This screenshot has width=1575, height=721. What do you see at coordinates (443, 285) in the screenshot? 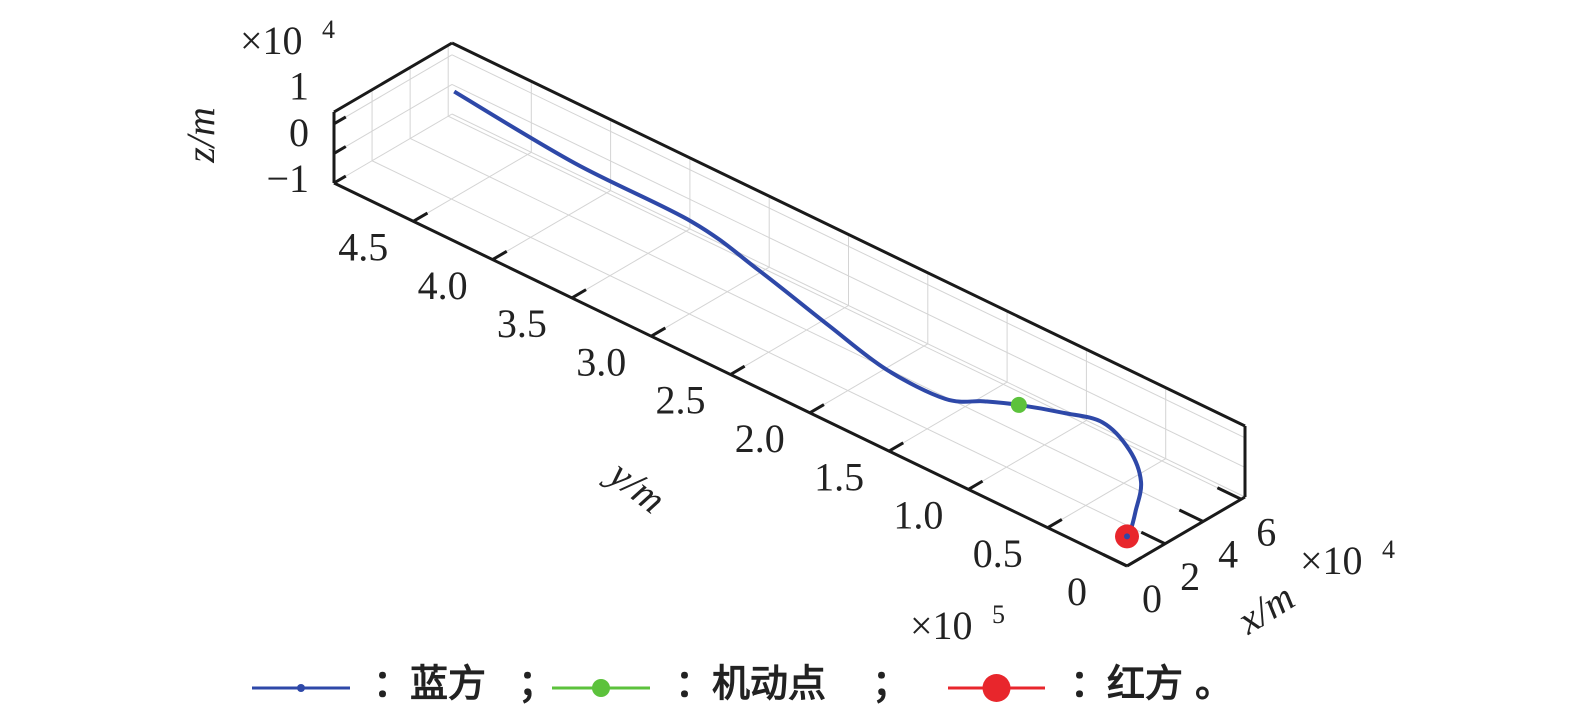
I see `y-tick-label: 4.0` at bounding box center [443, 285].